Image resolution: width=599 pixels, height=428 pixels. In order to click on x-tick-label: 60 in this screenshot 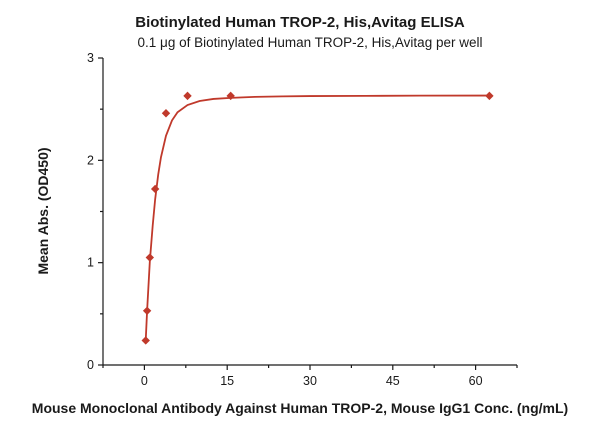, I will do `click(476, 381)`.